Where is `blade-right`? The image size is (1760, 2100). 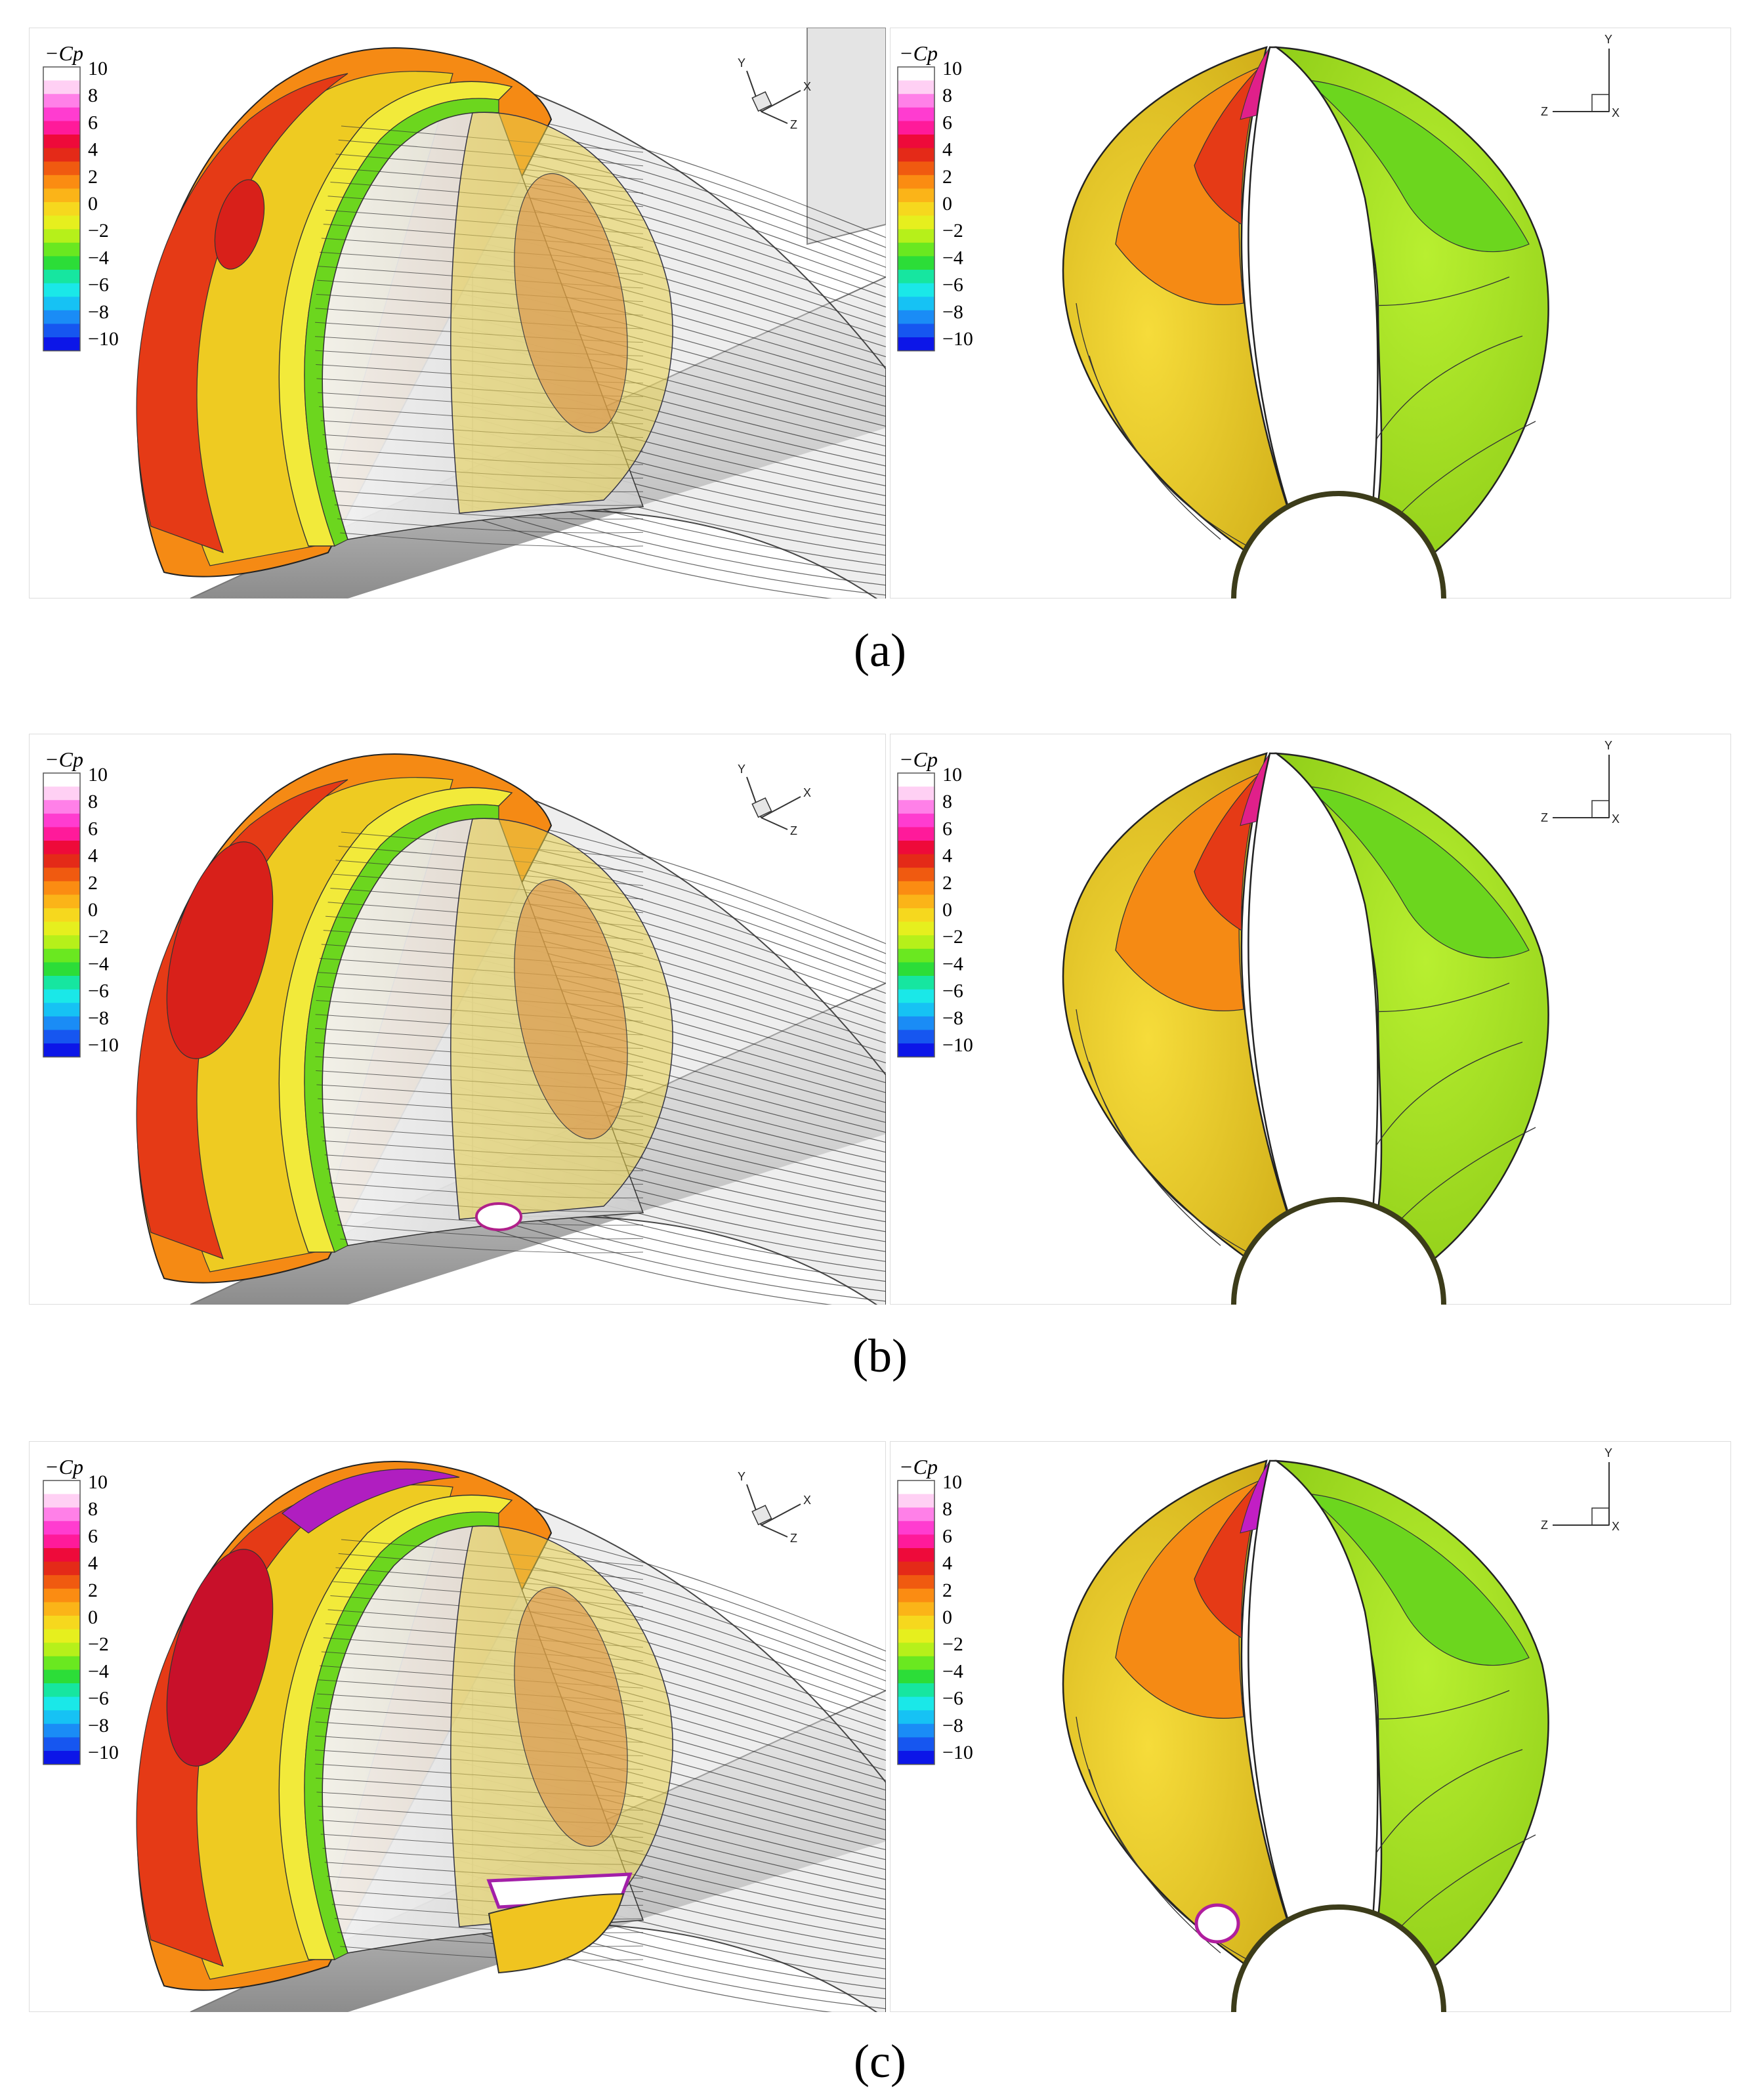 blade-right is located at coordinates (1411, 1720).